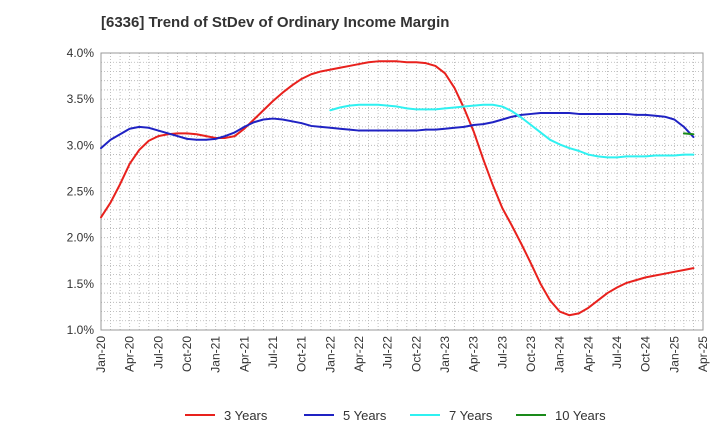 The height and width of the screenshot is (440, 720). What do you see at coordinates (81, 99) in the screenshot?
I see `y-tick-label: 3.5%` at bounding box center [81, 99].